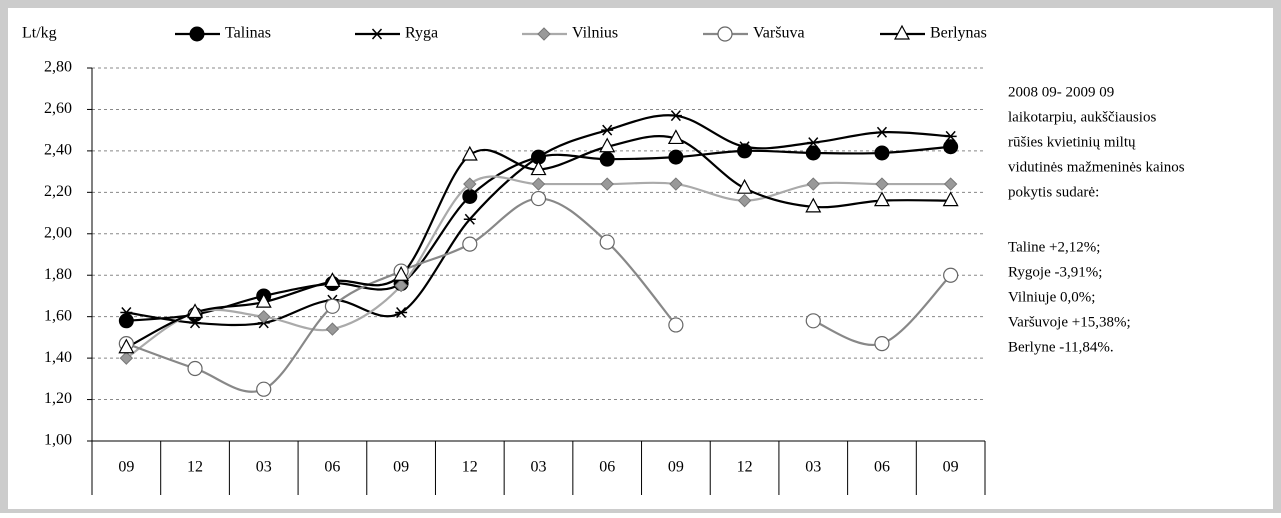 The height and width of the screenshot is (518, 1281). I want to click on y-tick-label: 2,40, so click(58, 150).